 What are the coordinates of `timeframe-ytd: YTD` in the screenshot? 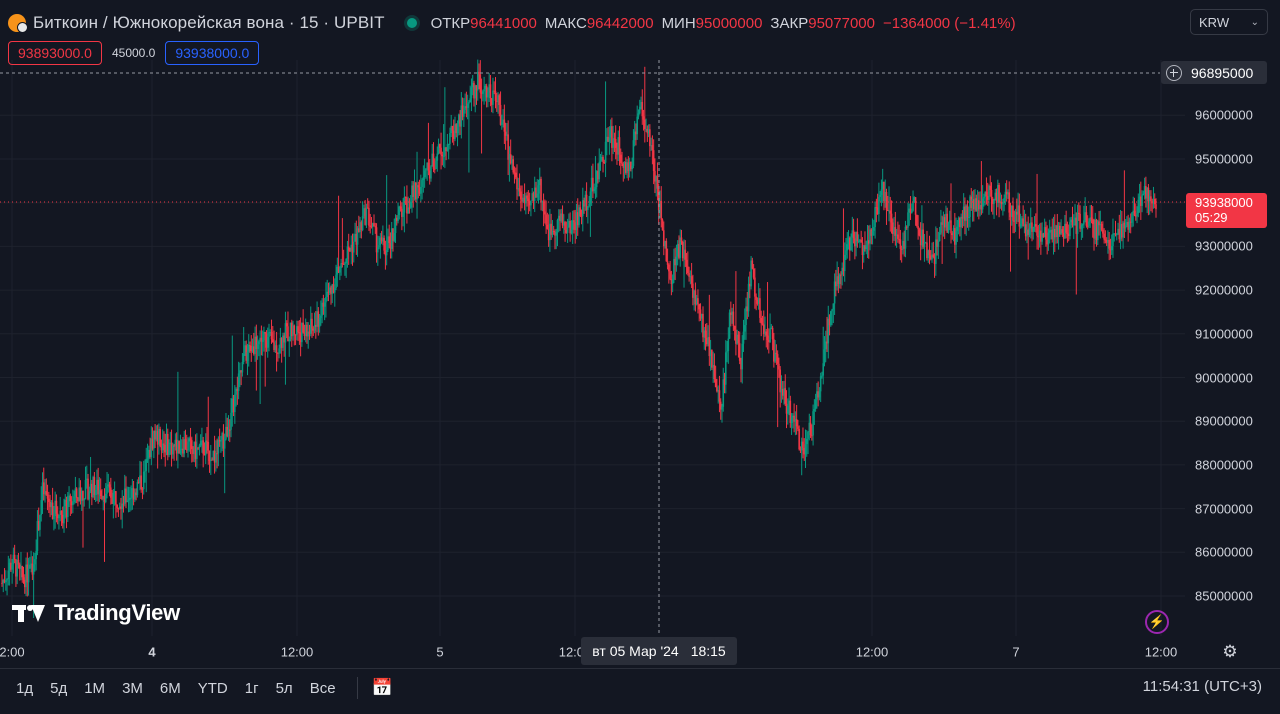 It's located at (212, 688).